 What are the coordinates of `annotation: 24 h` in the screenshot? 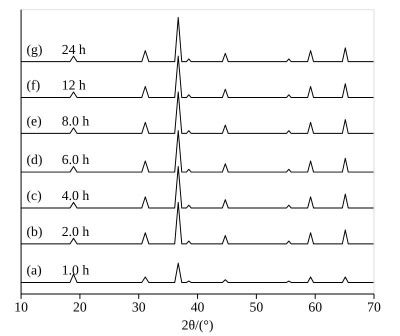 It's located at (74, 49).